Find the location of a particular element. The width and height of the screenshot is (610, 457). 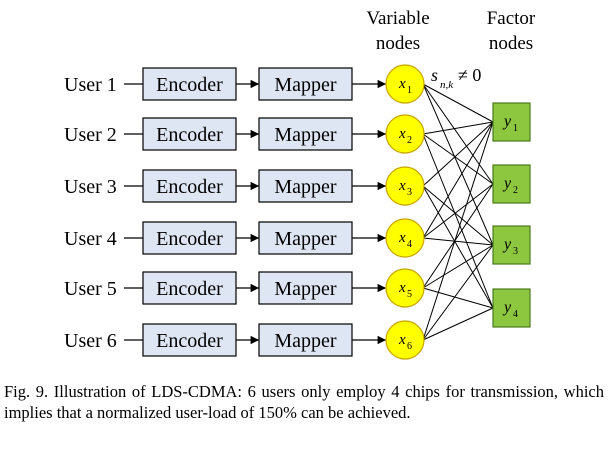

user-label: User 2 is located at coordinates (90, 135).